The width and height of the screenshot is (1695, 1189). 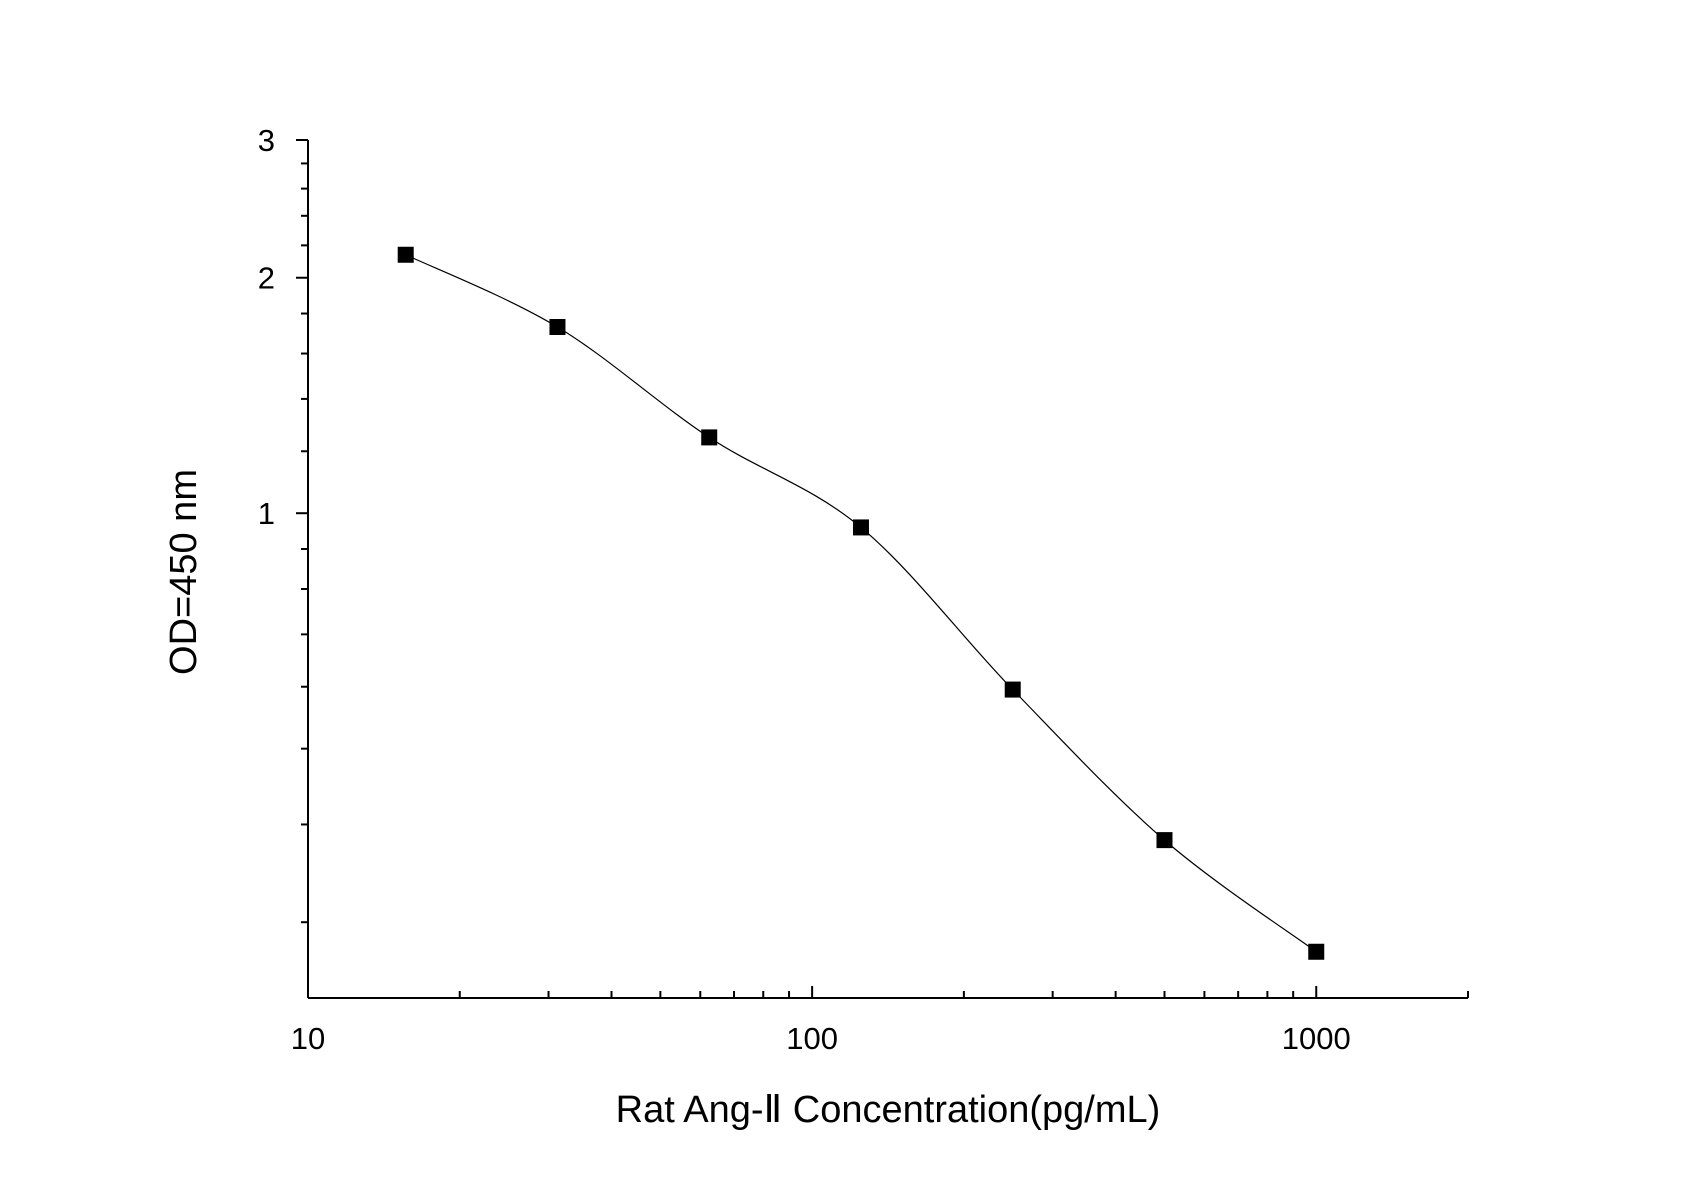 What do you see at coordinates (812, 1038) in the screenshot?
I see `x-tick-label: 100` at bounding box center [812, 1038].